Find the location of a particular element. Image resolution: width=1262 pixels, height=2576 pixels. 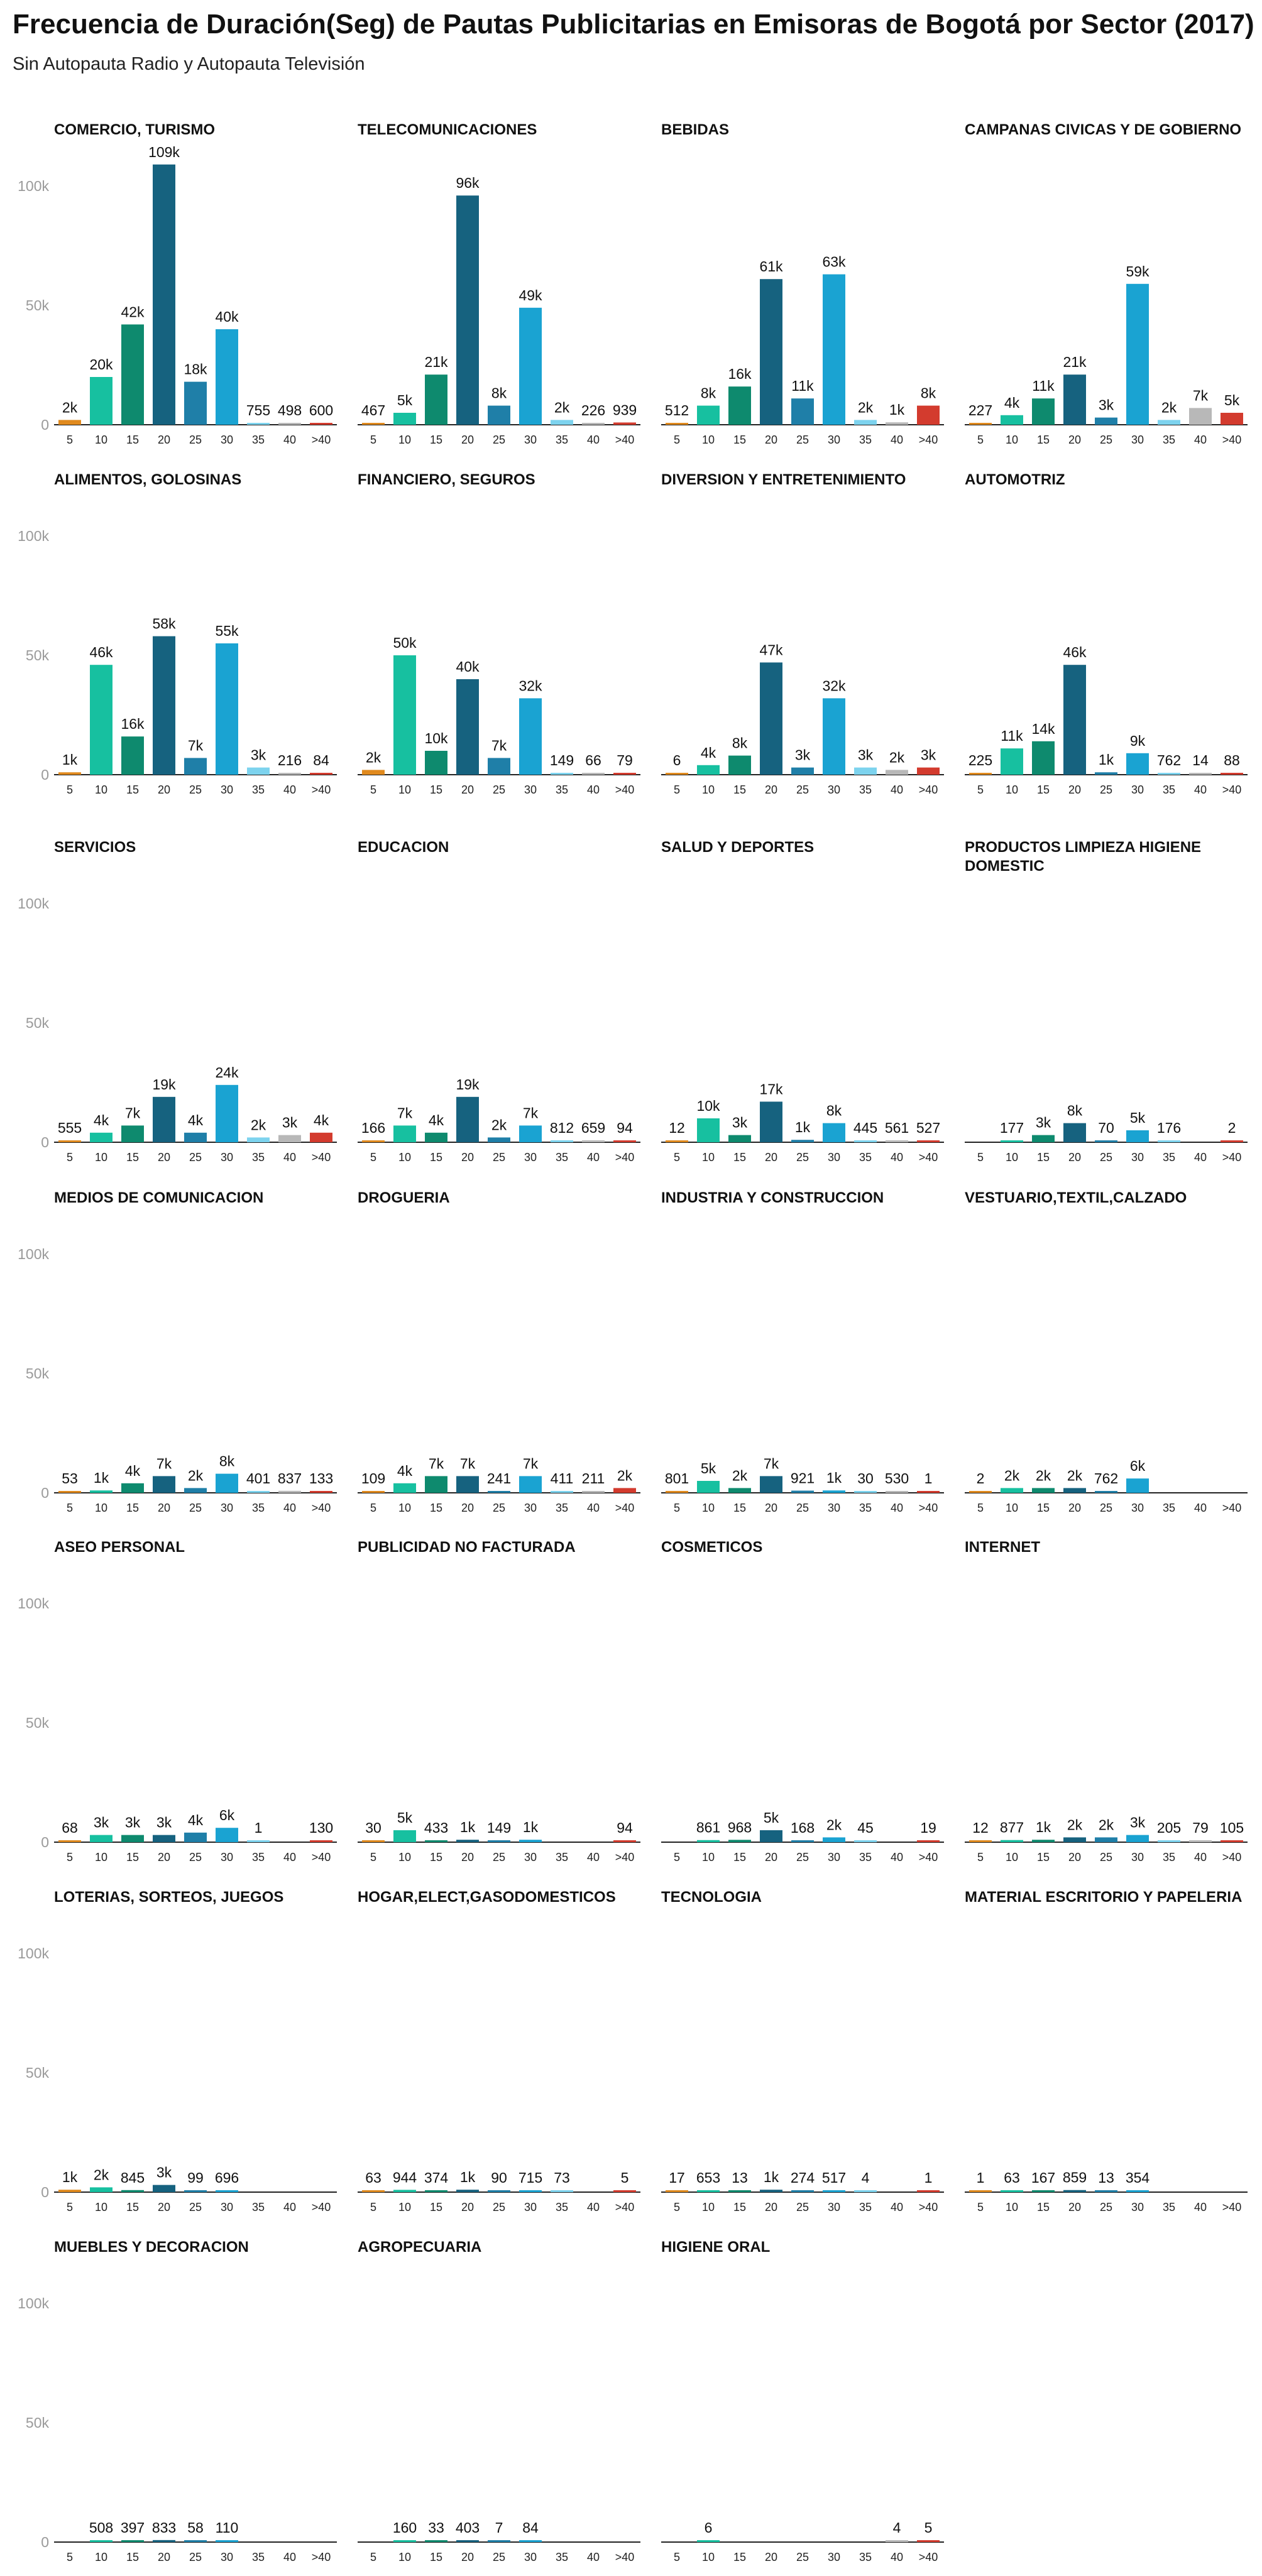

data-label: 109 is located at coordinates (373, 1478).